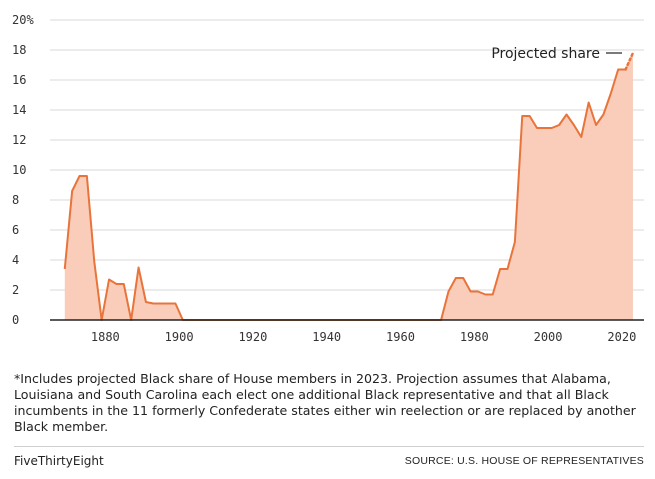 Image resolution: width=655 pixels, height=479 pixels. Describe the element at coordinates (474, 337) in the screenshot. I see `x-tick-label: 1980` at that location.